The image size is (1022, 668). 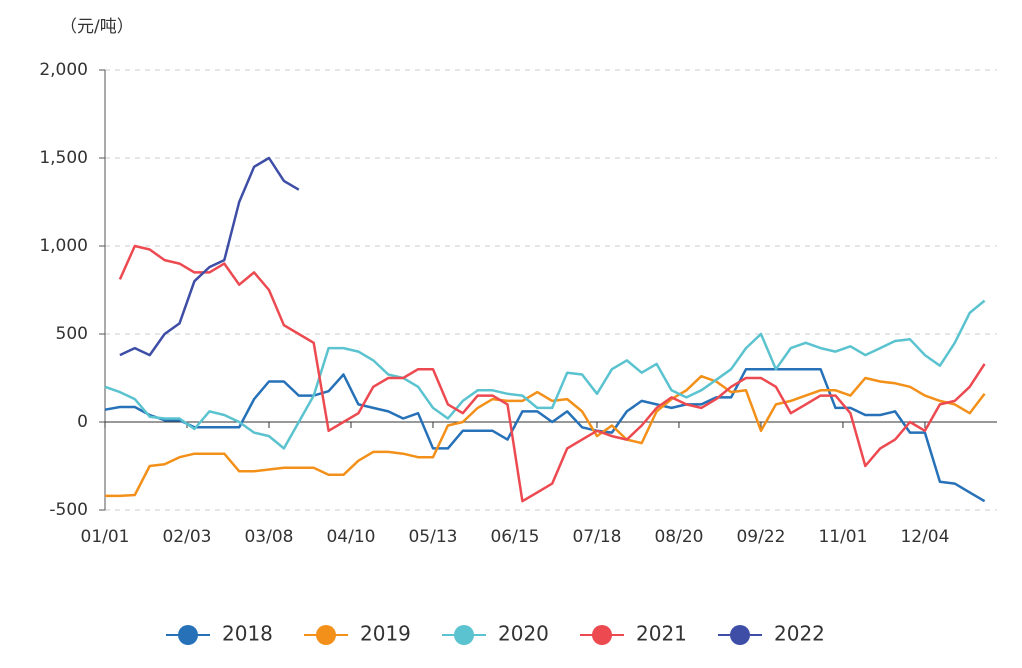 What do you see at coordinates (799, 634) in the screenshot?
I see `legend-label: 2022` at bounding box center [799, 634].